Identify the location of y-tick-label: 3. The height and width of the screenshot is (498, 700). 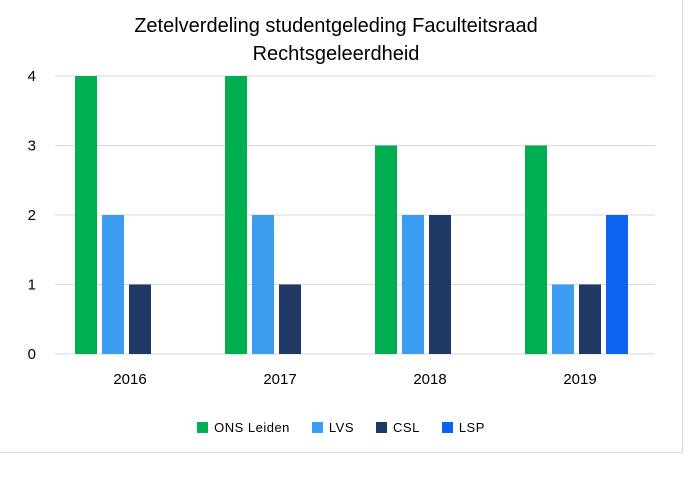
(32, 146).